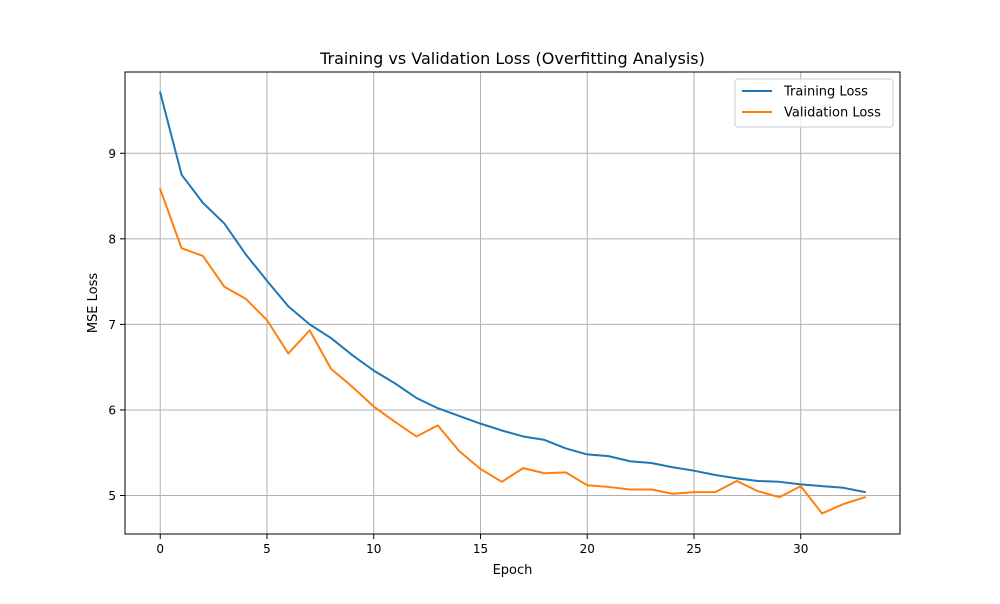 The height and width of the screenshot is (604, 1000). Describe the element at coordinates (112, 325) in the screenshot. I see `y-tick-label: 7` at that location.